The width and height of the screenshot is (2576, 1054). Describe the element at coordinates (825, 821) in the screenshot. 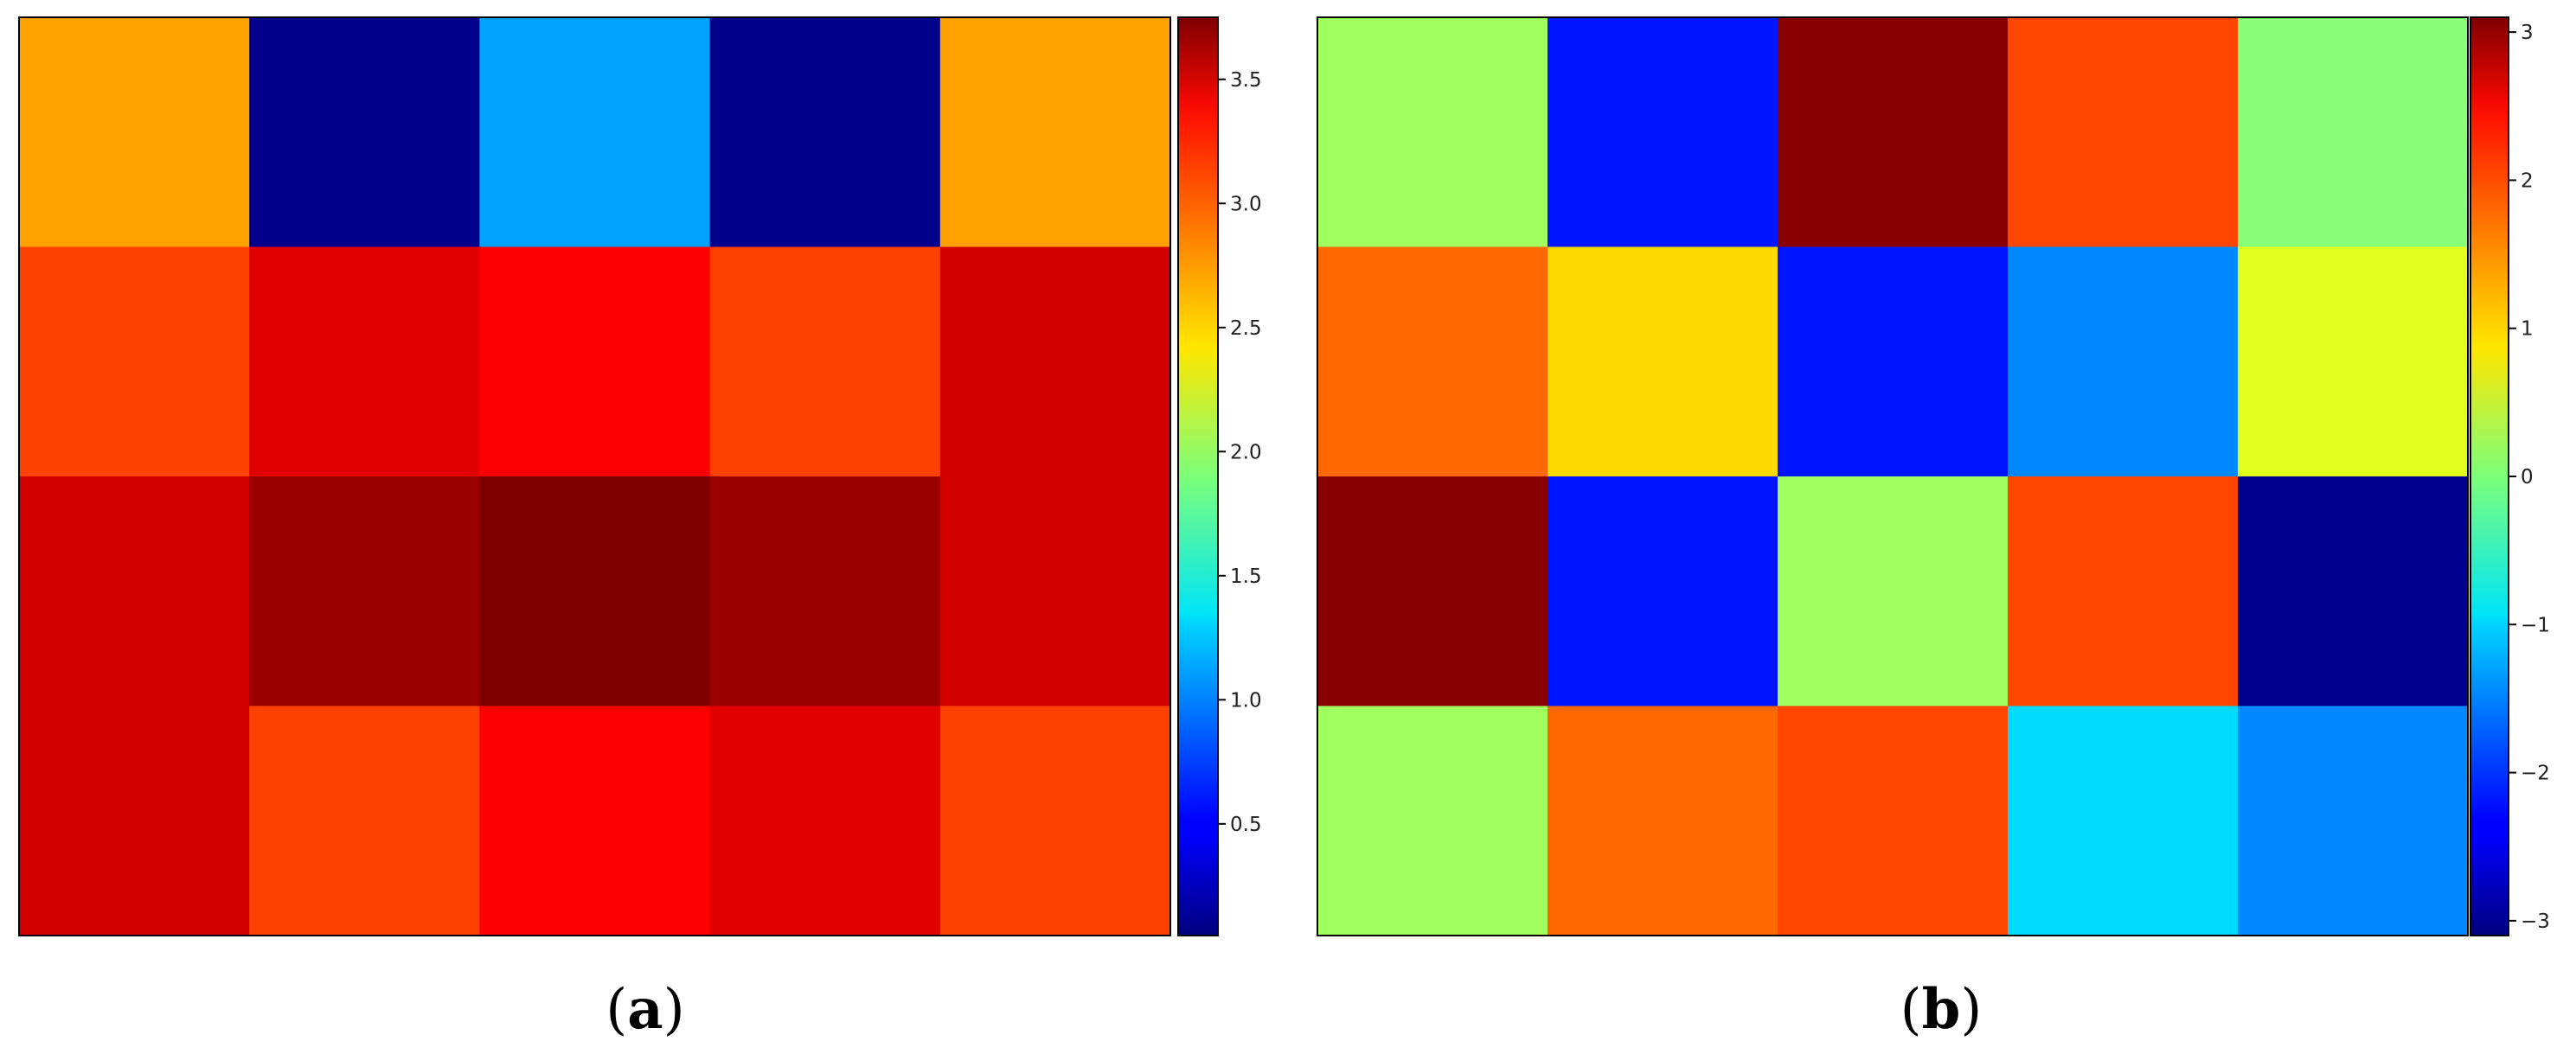

I see `heatmap-a-cell-r3-c3` at that location.